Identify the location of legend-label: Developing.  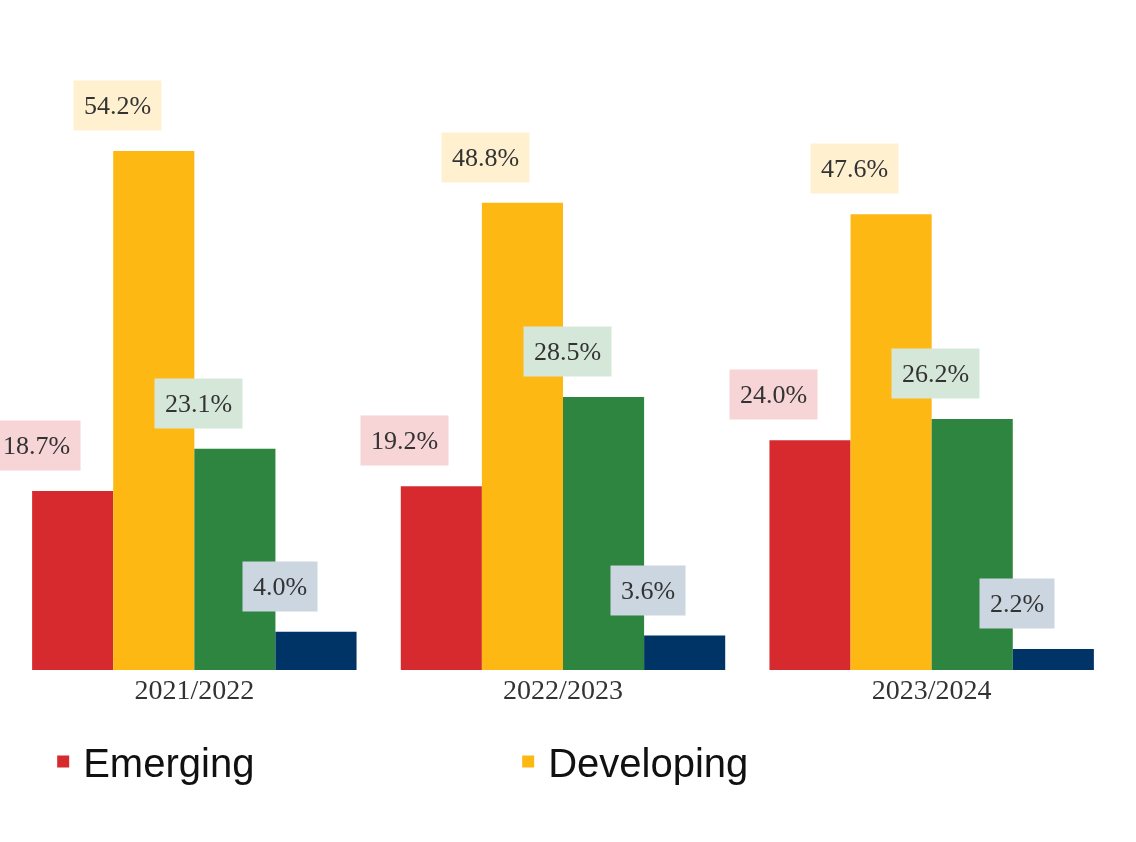
(648, 763).